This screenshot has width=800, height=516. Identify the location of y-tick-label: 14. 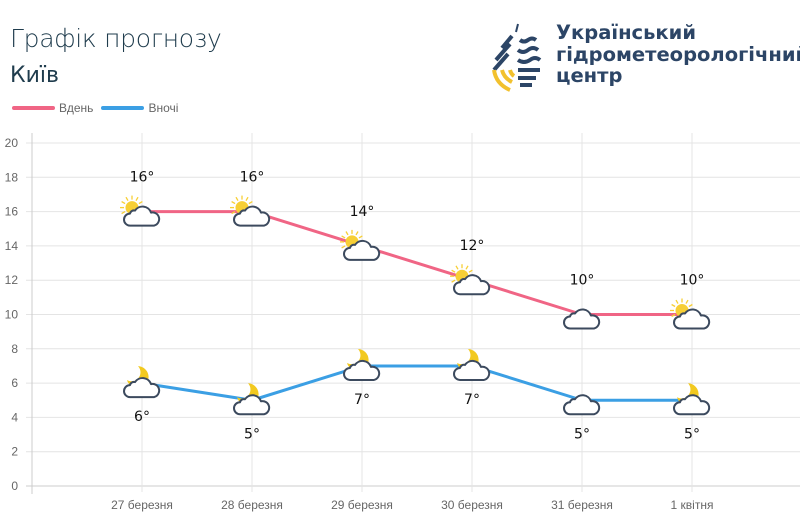
(12, 246).